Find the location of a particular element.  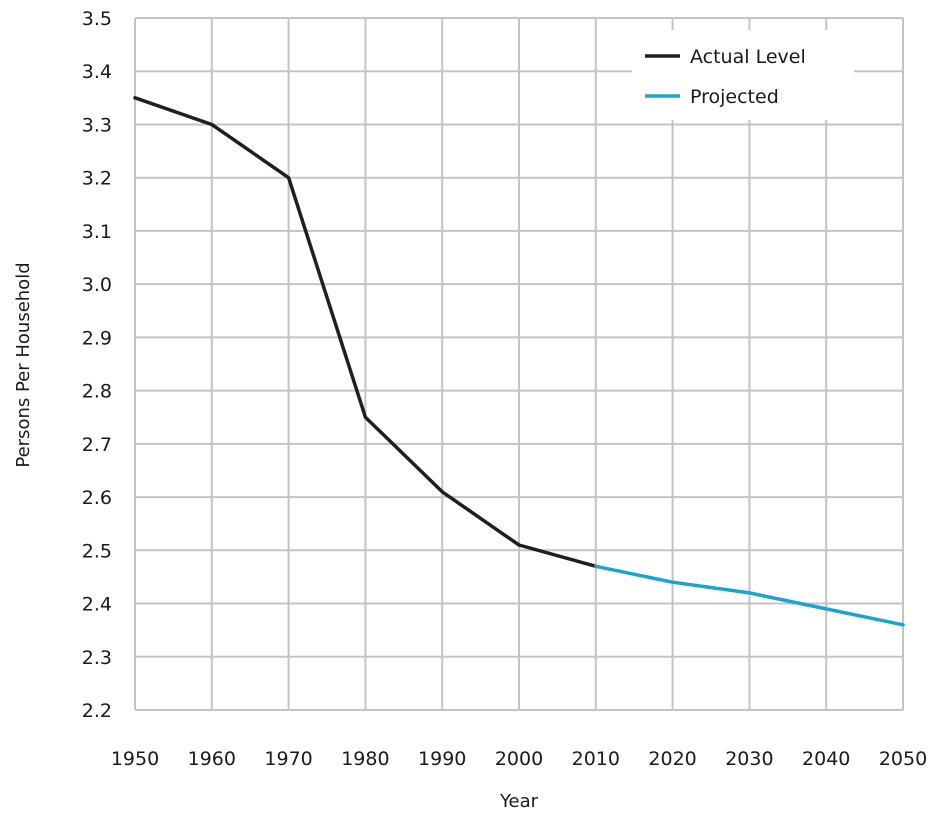

y-tick-label: 2.9 is located at coordinates (97, 338).